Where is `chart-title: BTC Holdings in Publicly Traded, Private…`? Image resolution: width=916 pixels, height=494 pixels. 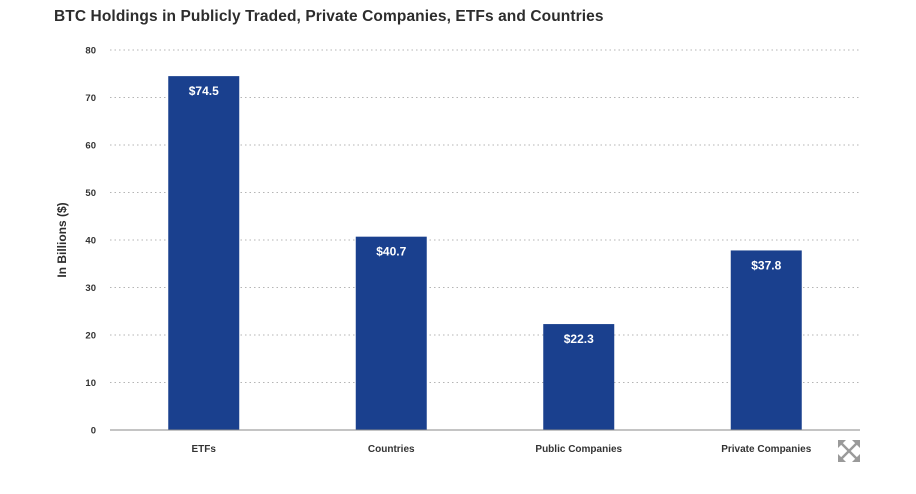 chart-title: BTC Holdings in Publicly Traded, Private… is located at coordinates (329, 16).